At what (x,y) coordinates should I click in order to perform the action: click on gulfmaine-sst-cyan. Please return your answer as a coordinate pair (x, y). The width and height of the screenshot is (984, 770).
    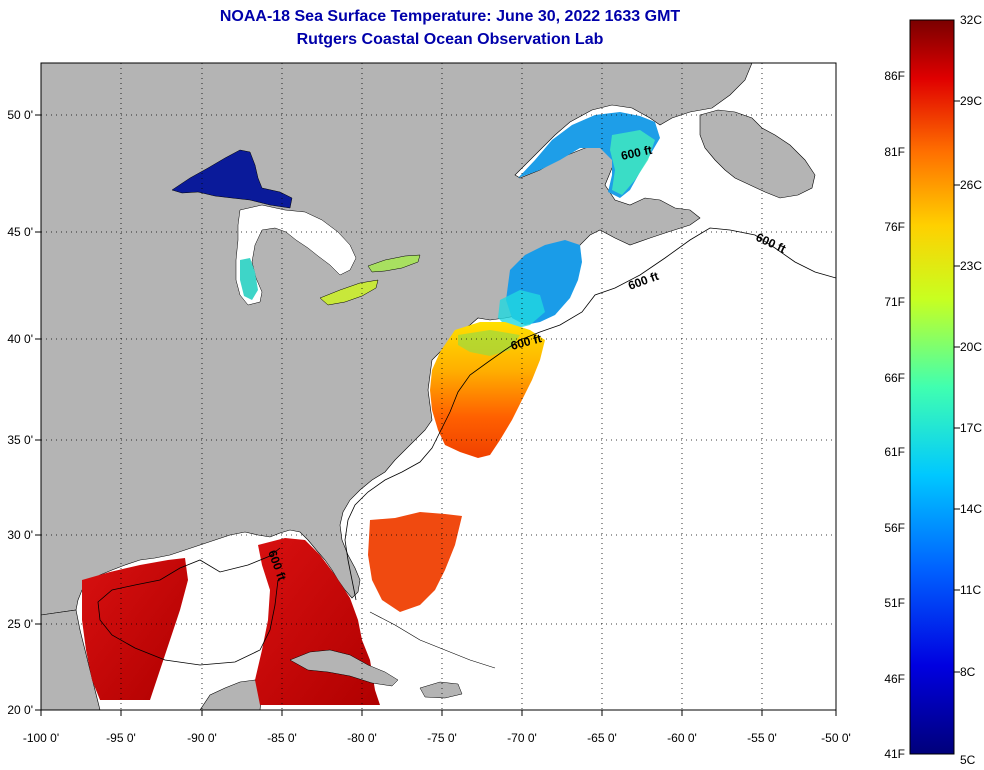
    Looking at the image, I should click on (521, 310).